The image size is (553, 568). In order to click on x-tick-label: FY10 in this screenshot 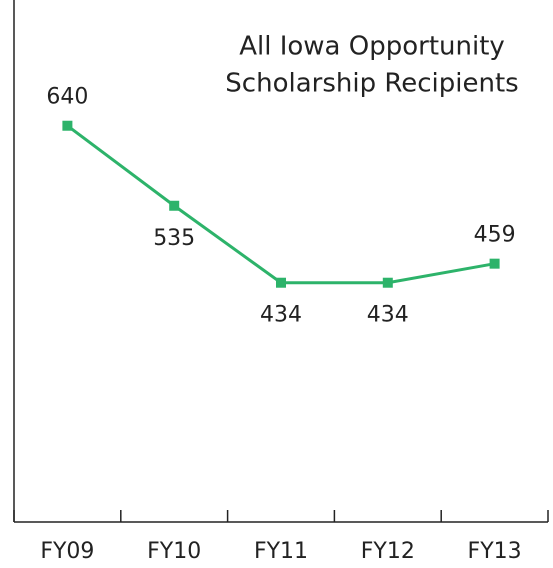, I will do `click(174, 551)`.